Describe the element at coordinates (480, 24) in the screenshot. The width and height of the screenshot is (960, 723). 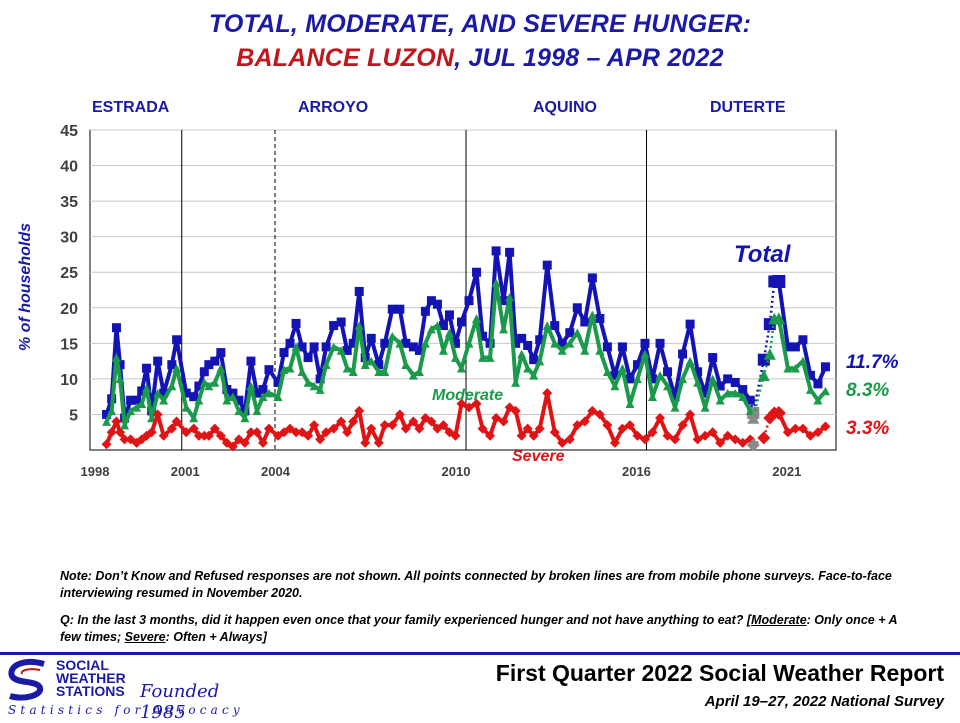
I see `chart-title-line1: TOTAL, MODERATE, AND SEVERE HUNGER:` at that location.